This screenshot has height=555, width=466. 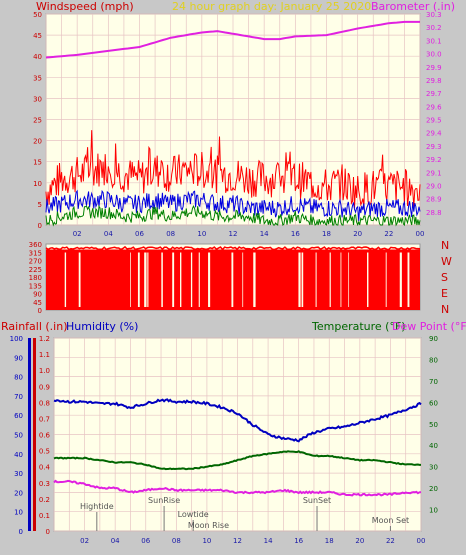 What do you see at coordinates (40, 311) in the screenshot?
I see `direction-y-tick: 0` at bounding box center [40, 311].